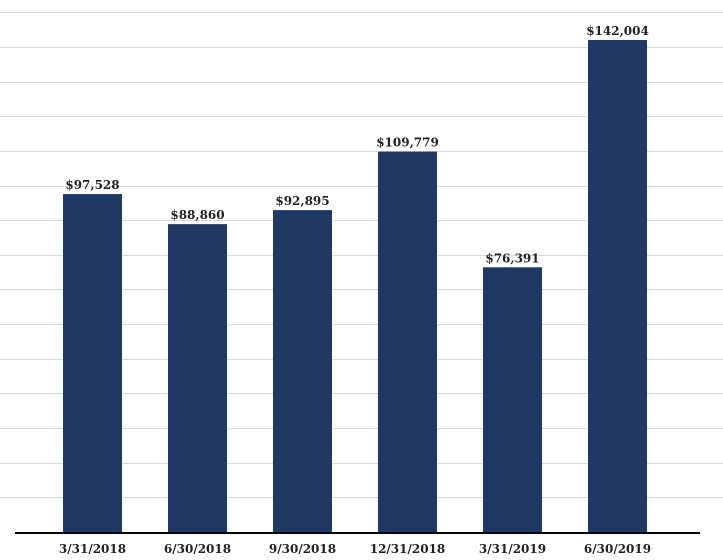  I want to click on x-tick-label: 3/31/2019, so click(512, 549).